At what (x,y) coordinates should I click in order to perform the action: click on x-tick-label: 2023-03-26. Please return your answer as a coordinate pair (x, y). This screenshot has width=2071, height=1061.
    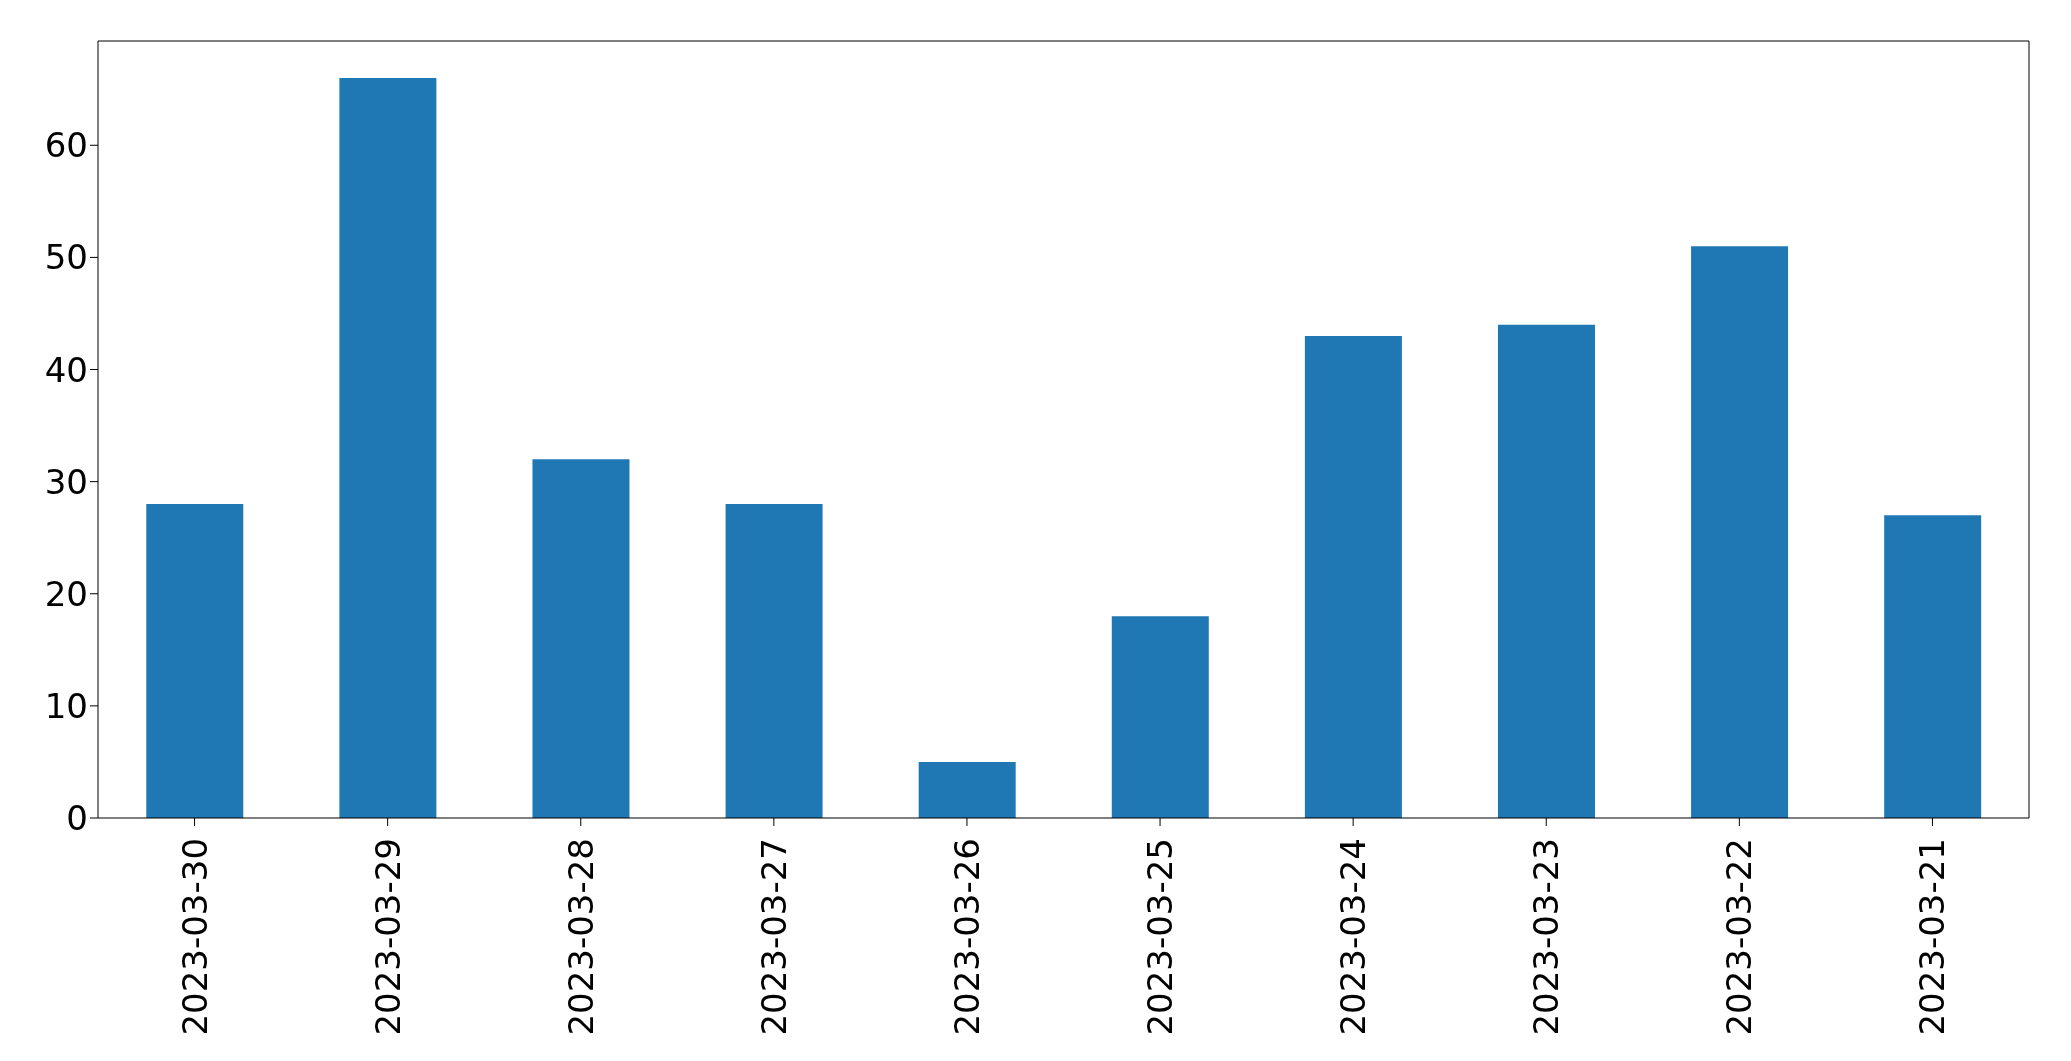
    Looking at the image, I should click on (966, 937).